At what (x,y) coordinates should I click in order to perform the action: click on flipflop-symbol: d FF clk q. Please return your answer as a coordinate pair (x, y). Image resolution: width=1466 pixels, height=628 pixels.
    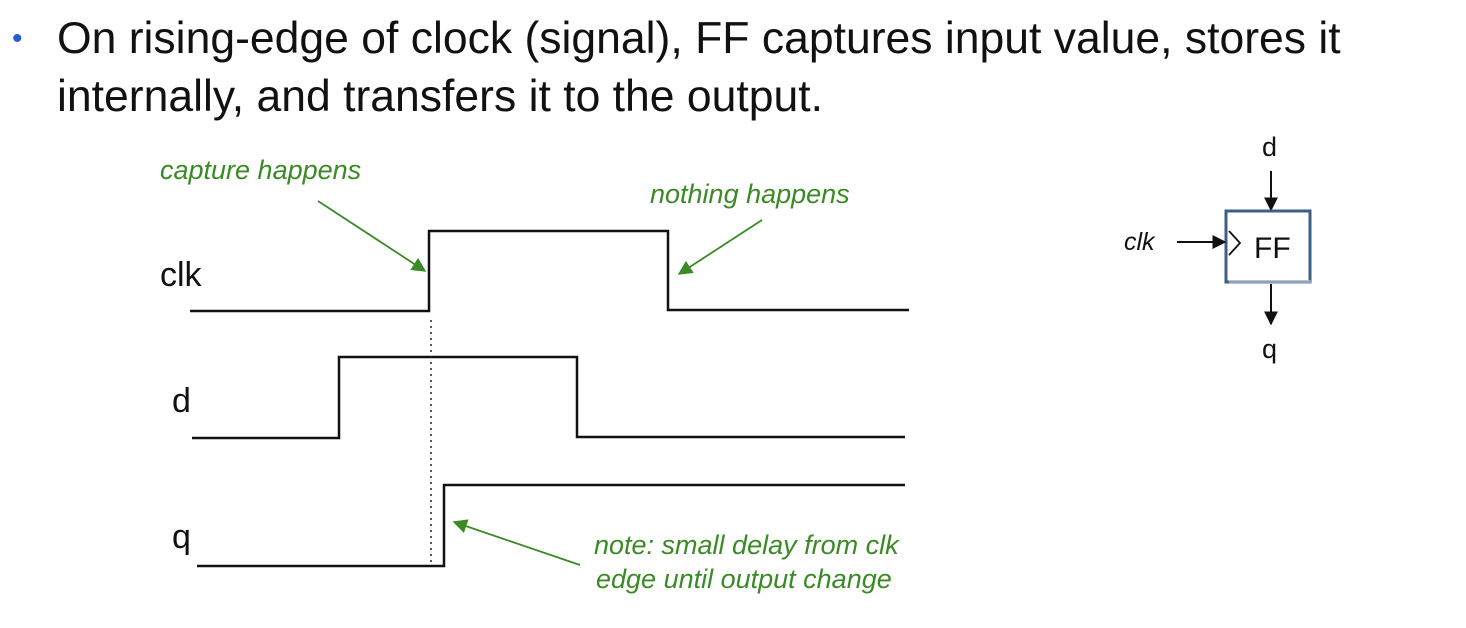
    Looking at the image, I should click on (1218, 248).